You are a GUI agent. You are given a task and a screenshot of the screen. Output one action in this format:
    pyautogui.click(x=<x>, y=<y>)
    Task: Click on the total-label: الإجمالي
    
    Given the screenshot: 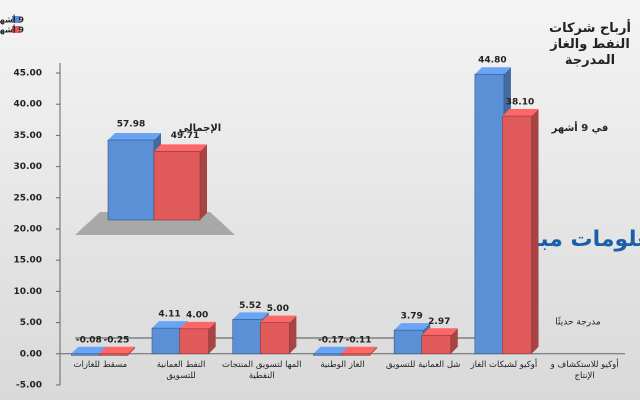 What is the action you would take?
    pyautogui.click(x=200, y=128)
    